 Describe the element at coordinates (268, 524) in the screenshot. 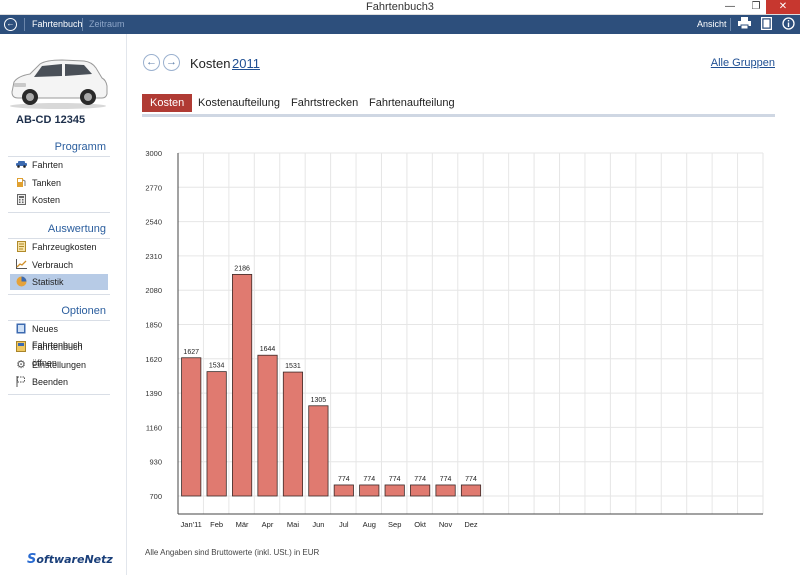

I see `x-tick-label: Apr` at that location.